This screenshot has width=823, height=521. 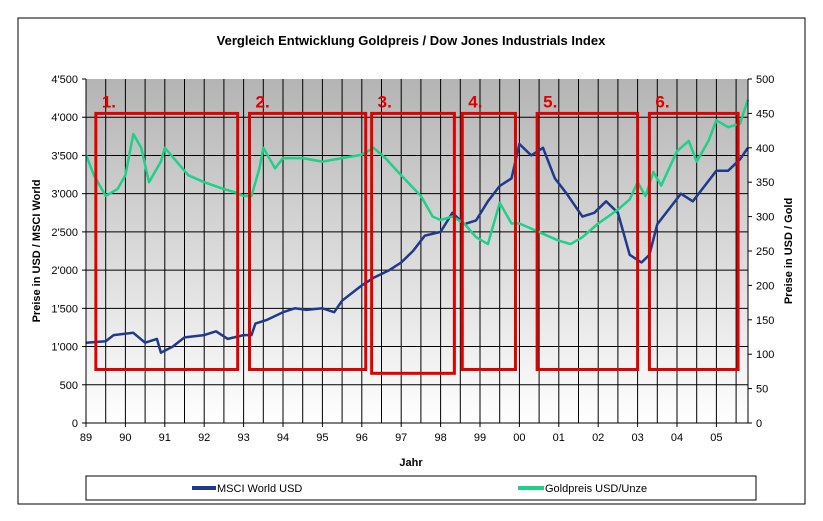 I want to click on y-right-tick-label: 100, so click(x=765, y=355).